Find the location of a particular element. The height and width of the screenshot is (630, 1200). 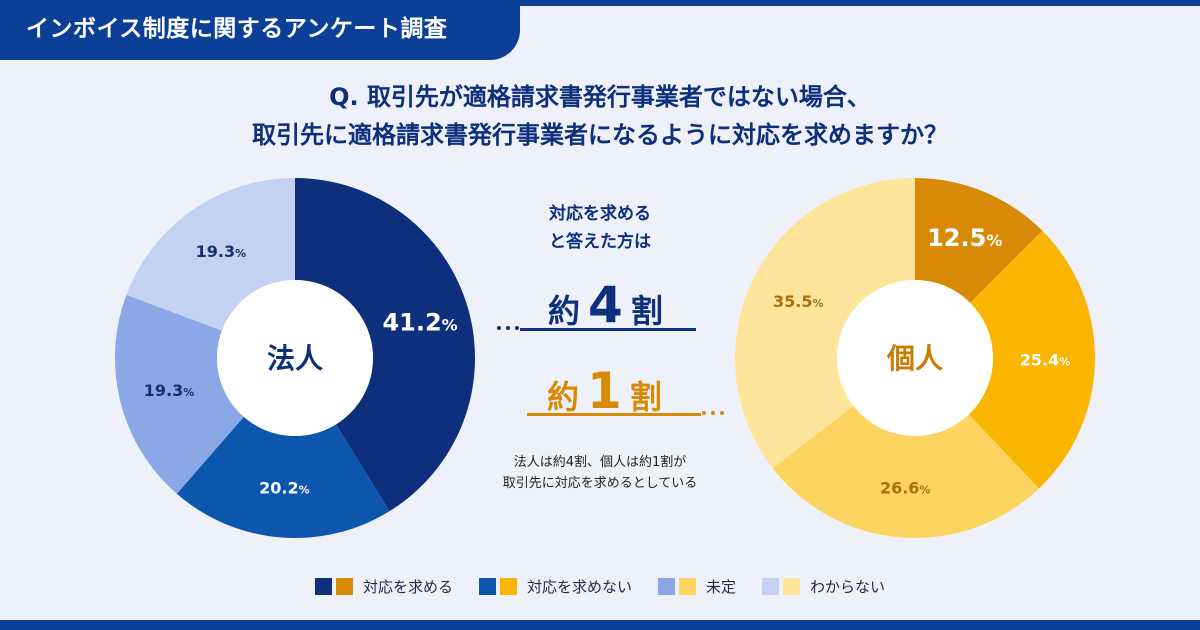

survey-header-tab: インボイス制度に関するアンケート調査 is located at coordinates (260, 30).